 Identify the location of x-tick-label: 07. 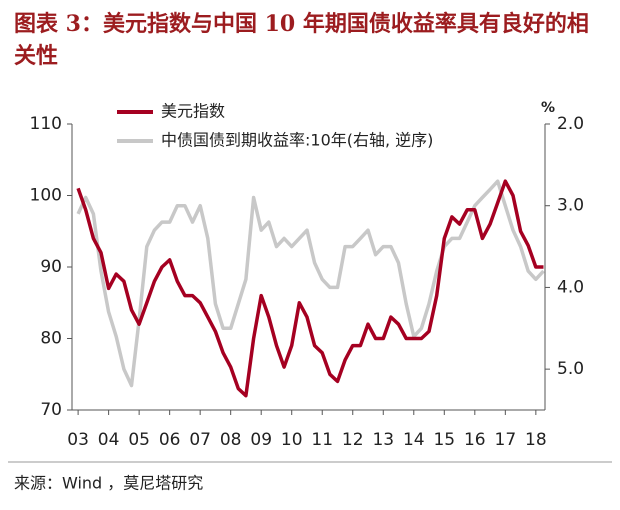
(200, 440).